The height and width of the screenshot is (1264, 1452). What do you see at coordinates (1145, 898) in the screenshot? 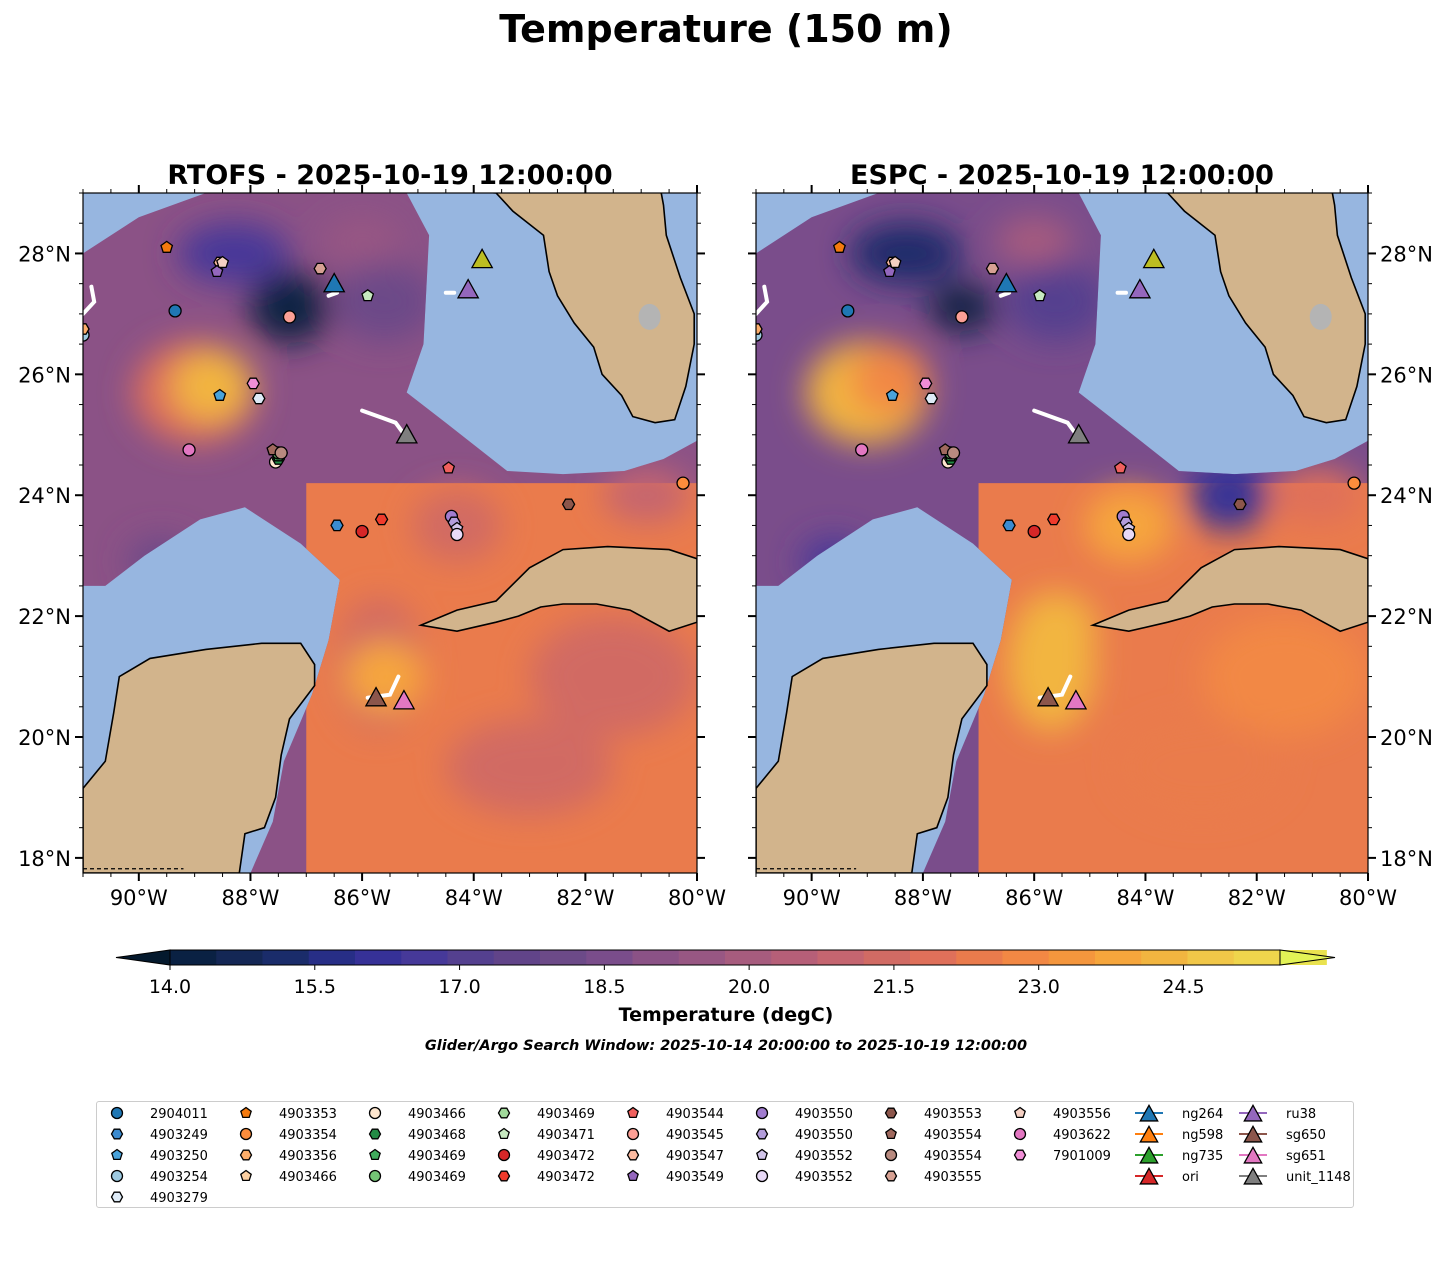
I see `x-tick-label: 84°W` at bounding box center [1145, 898].